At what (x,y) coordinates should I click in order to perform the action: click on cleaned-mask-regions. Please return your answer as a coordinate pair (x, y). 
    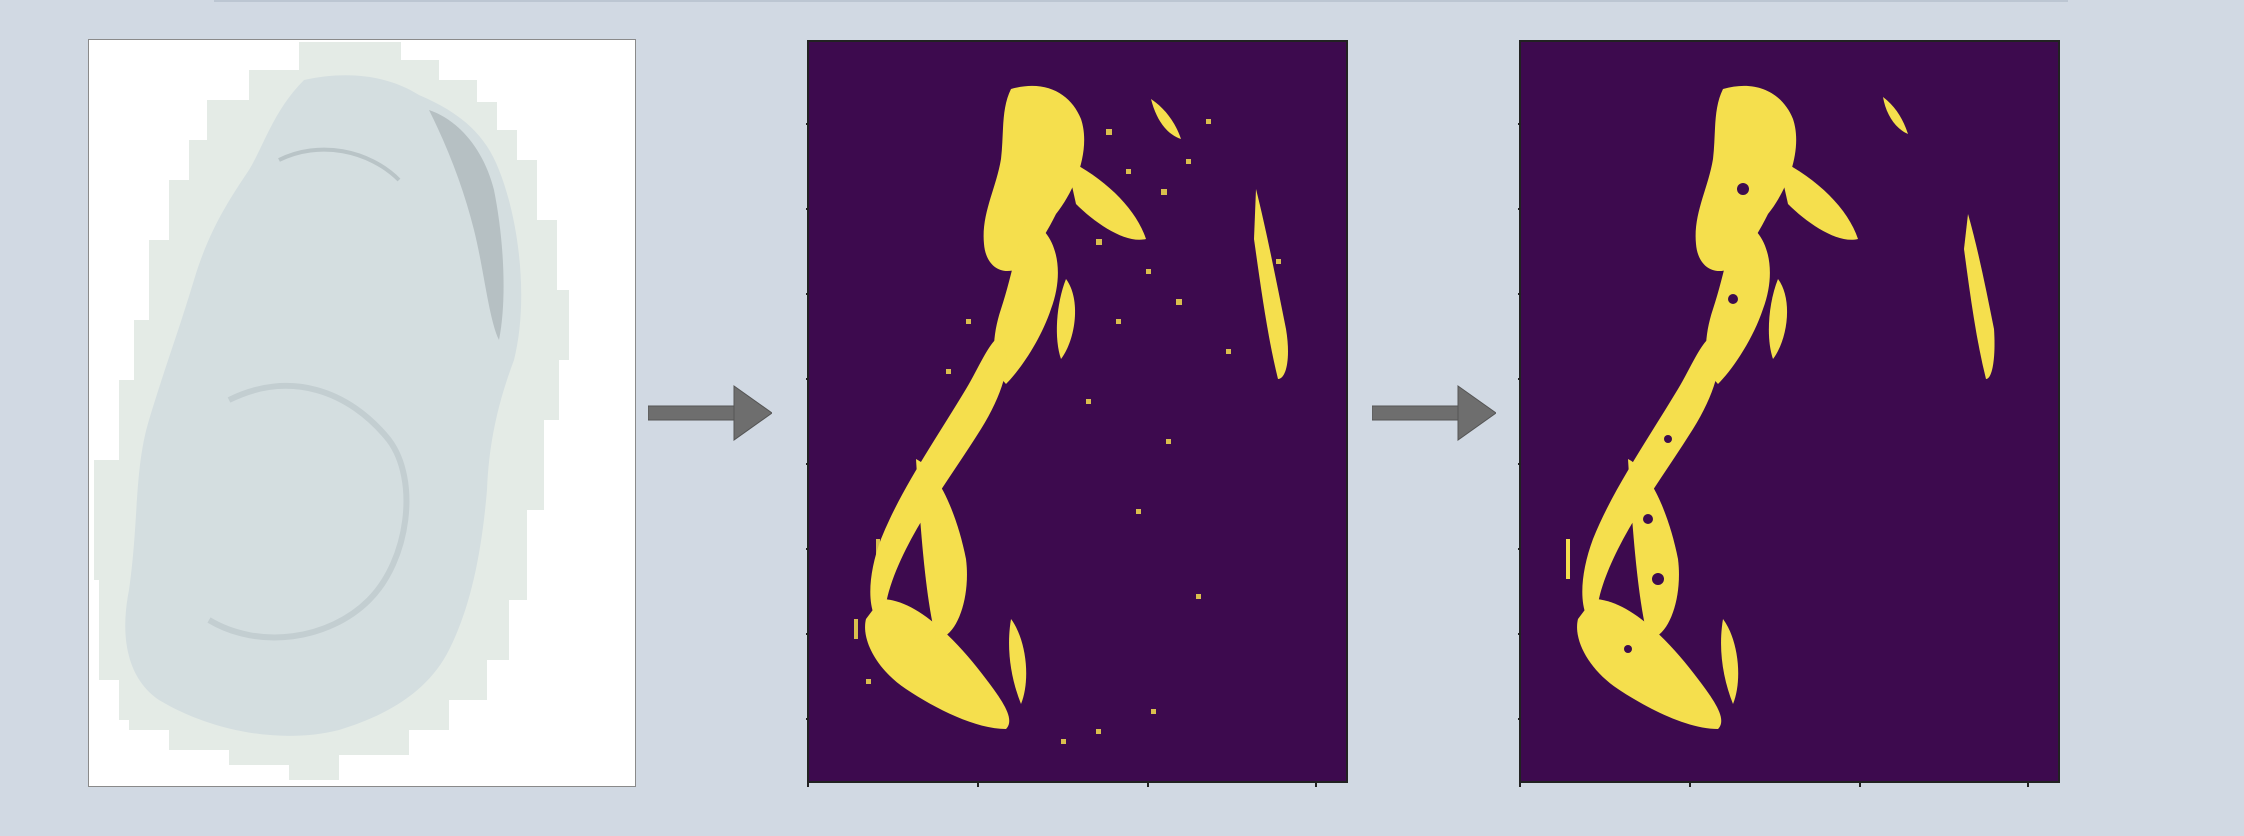
    Looking at the image, I should click on (1780, 407).